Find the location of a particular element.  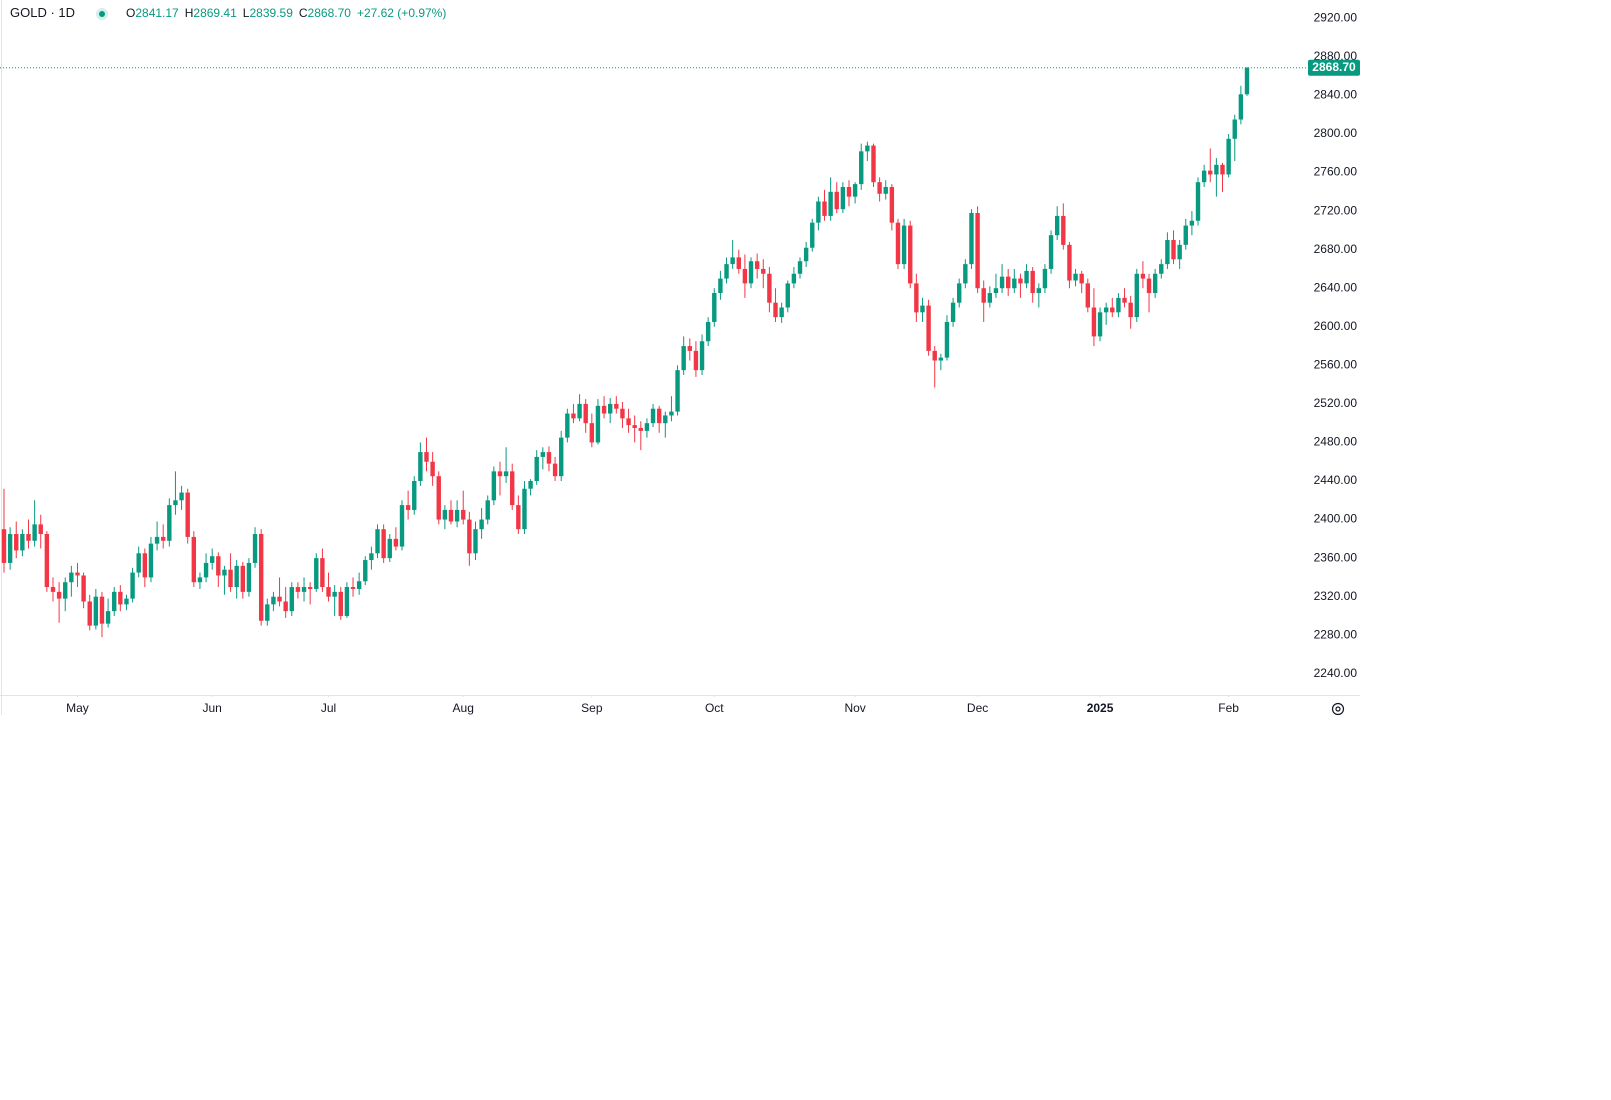

last-price-label: 2868.70 is located at coordinates (1334, 67).